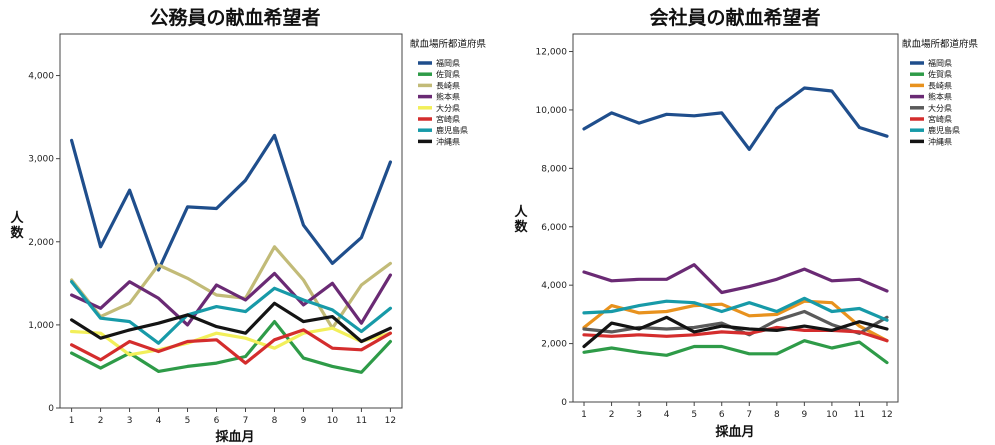  I want to click on y-tick-label: 8,000, so click(554, 169).